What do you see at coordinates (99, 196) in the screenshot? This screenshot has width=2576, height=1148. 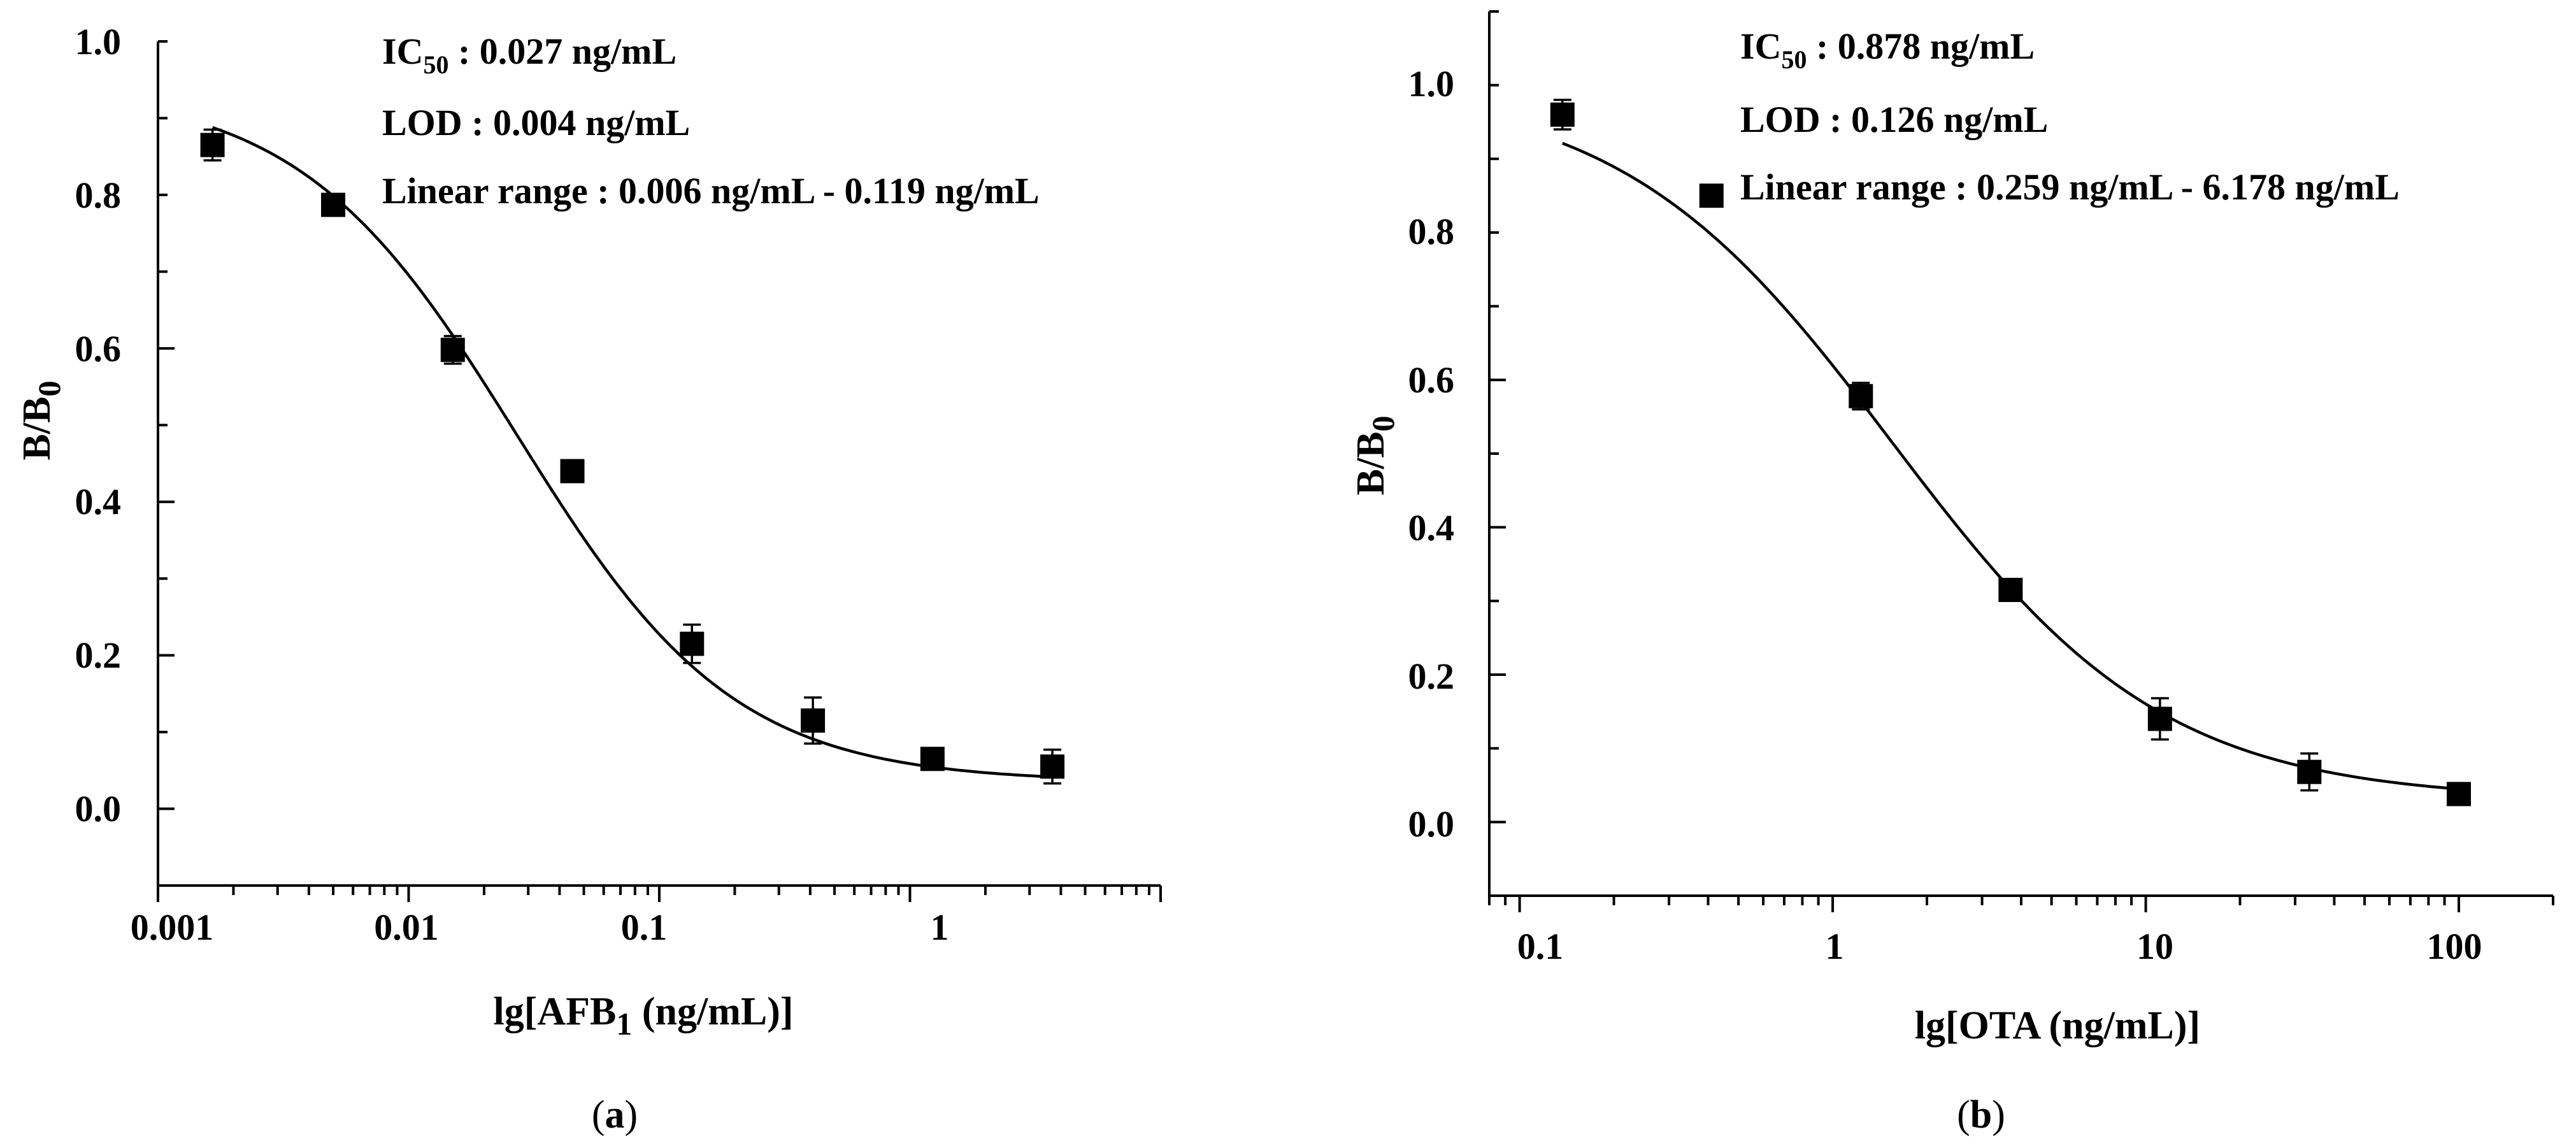 I see `panel-a-y-tick-label: 0.8` at bounding box center [99, 196].